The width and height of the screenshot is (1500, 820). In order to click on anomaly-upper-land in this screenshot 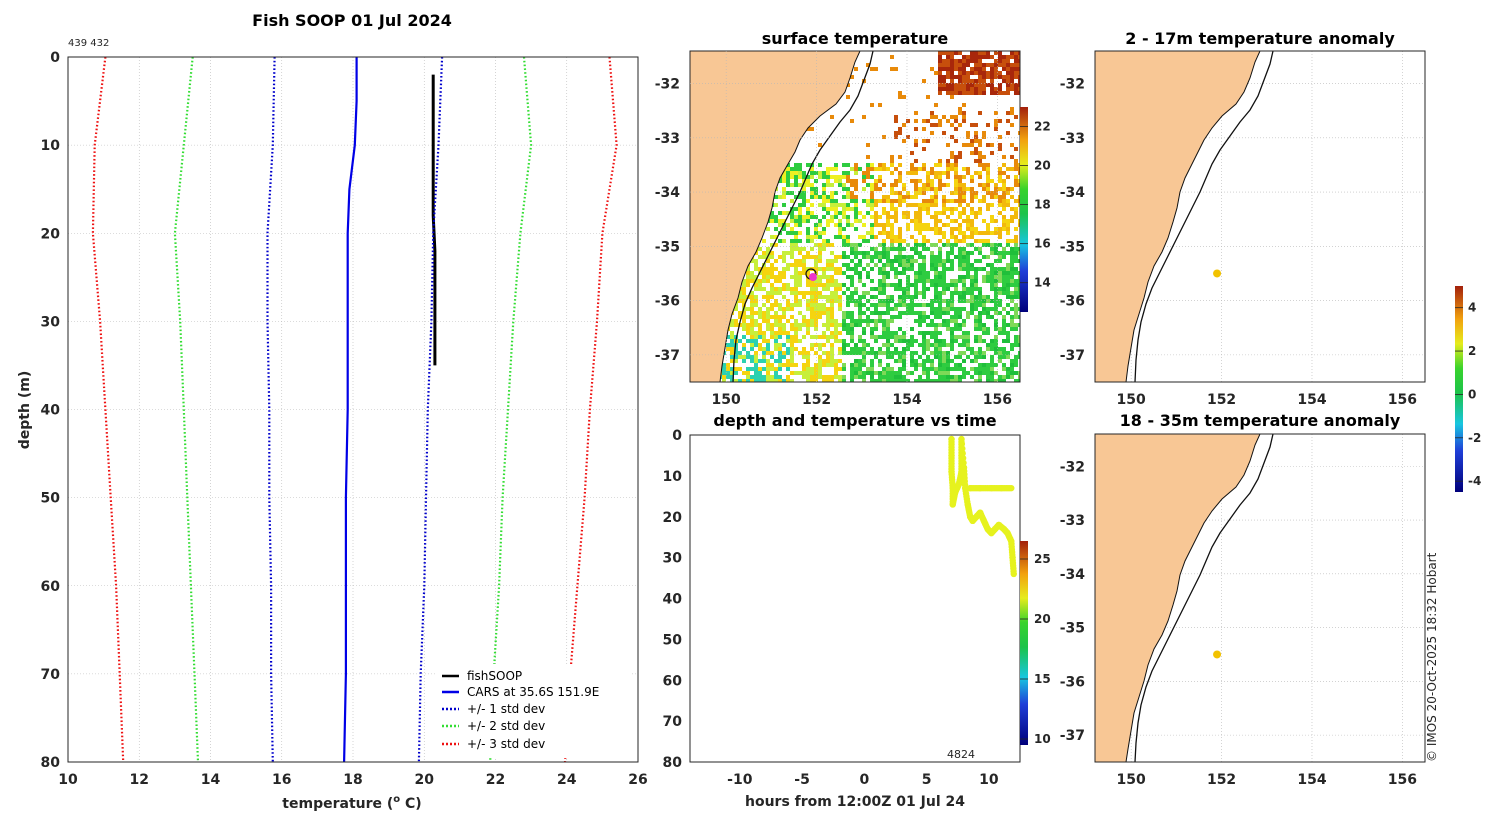, I will do `click(1178, 216)`.